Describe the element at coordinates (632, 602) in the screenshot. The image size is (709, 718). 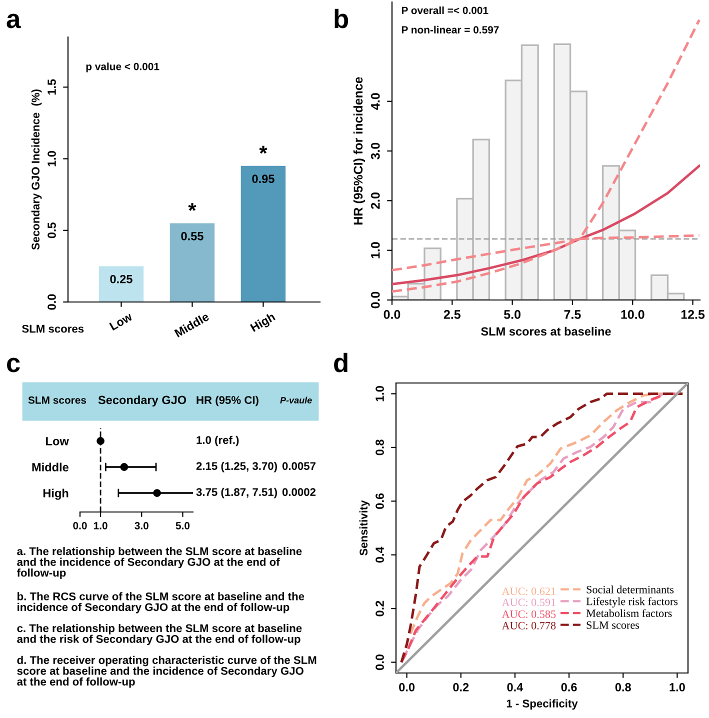
I see `legend-label: Lifestyle risk factors` at that location.